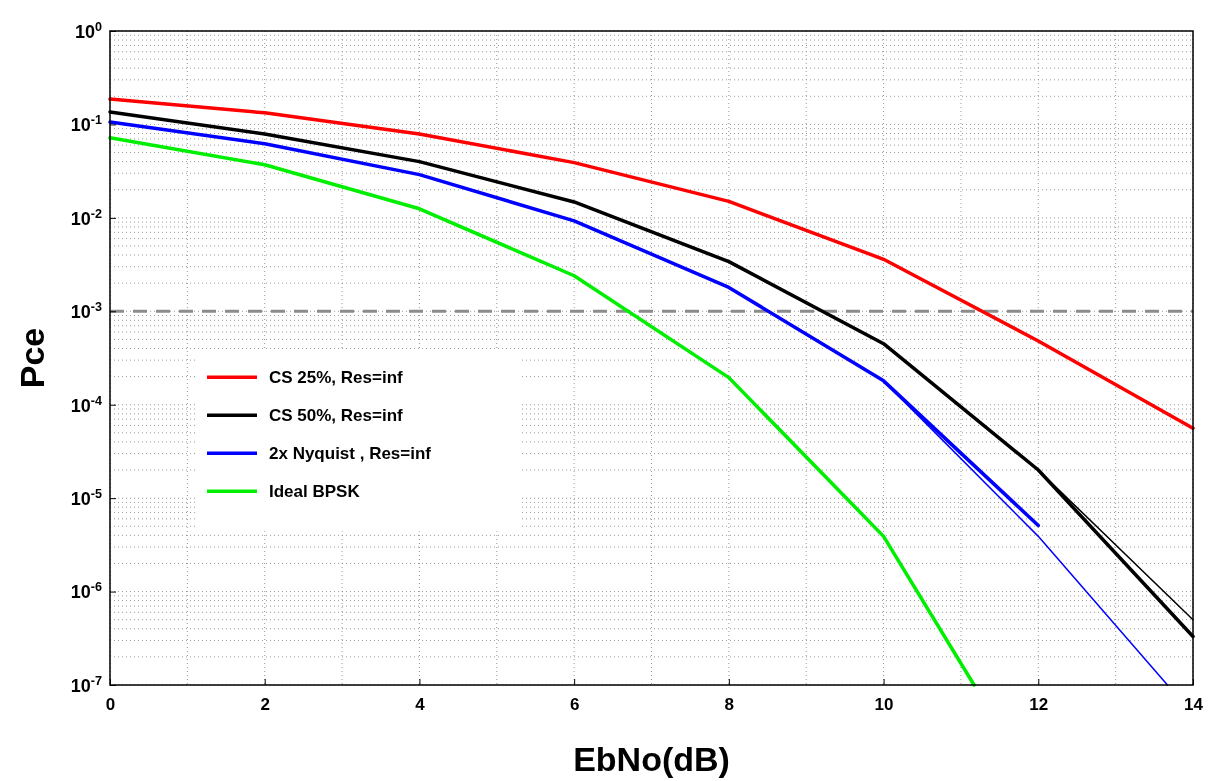  Describe the element at coordinates (315, 492) in the screenshot. I see `legend-label: Ideal BPSK` at that location.